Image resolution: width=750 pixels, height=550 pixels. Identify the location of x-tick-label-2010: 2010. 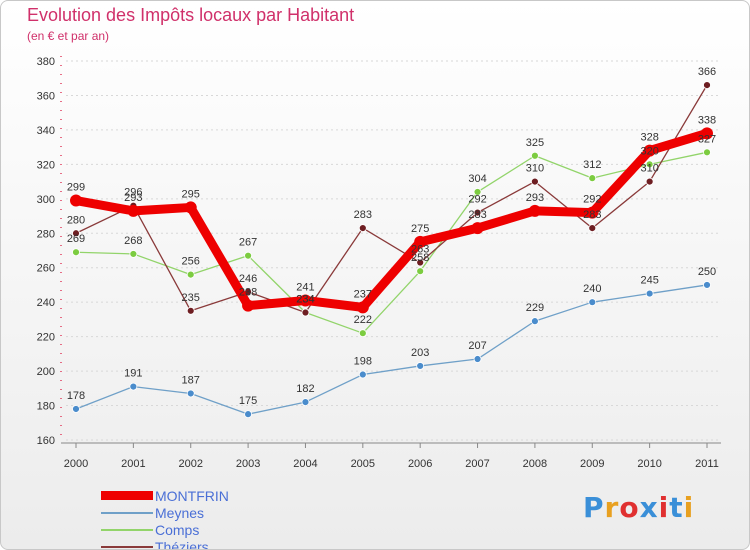
(649, 464).